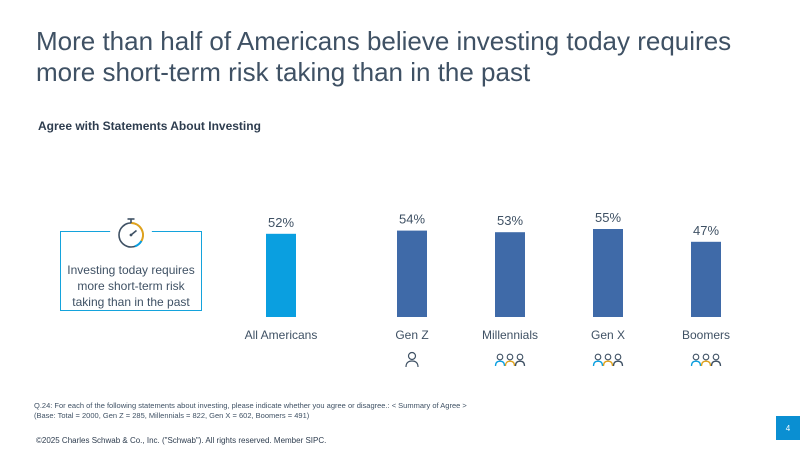  I want to click on data-label-4: 47%, so click(706, 230).